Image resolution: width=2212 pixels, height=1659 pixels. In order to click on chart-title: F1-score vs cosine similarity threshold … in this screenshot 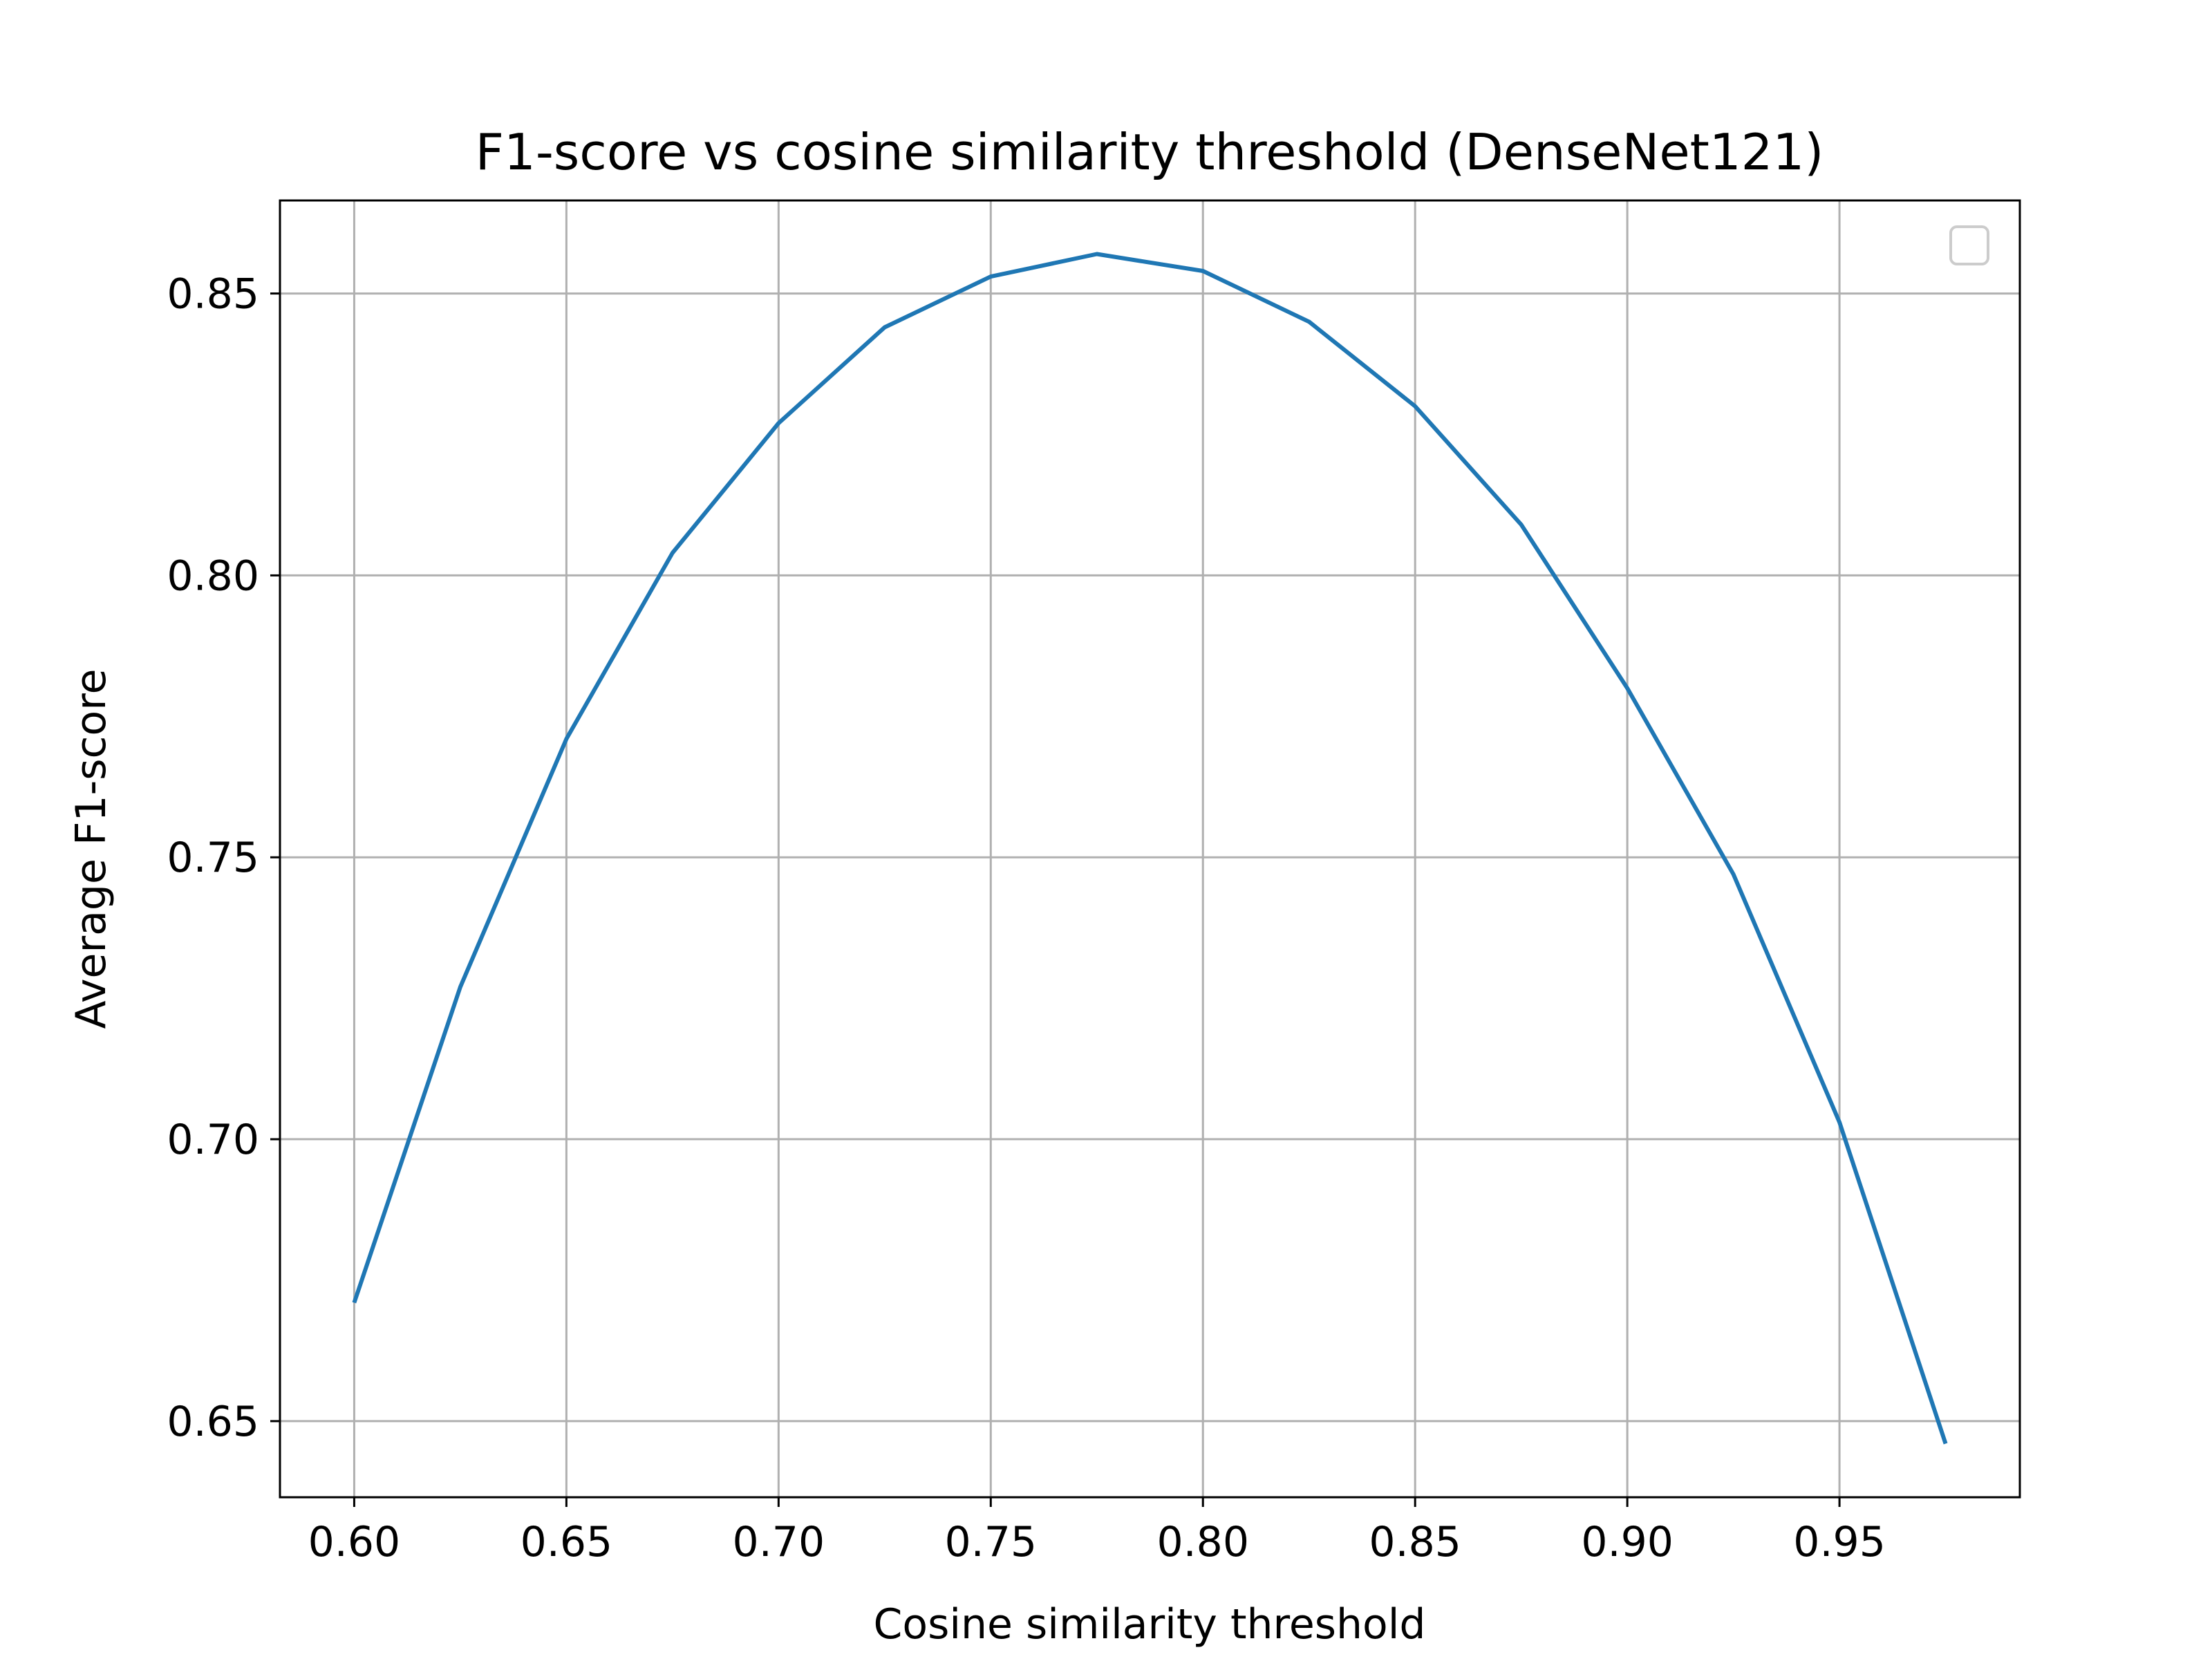, I will do `click(1150, 152)`.